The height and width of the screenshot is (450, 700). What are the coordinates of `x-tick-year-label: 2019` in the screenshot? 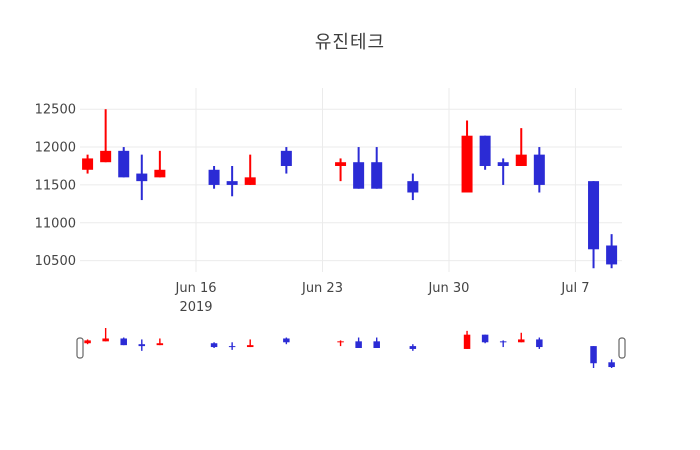 It's located at (195, 307).